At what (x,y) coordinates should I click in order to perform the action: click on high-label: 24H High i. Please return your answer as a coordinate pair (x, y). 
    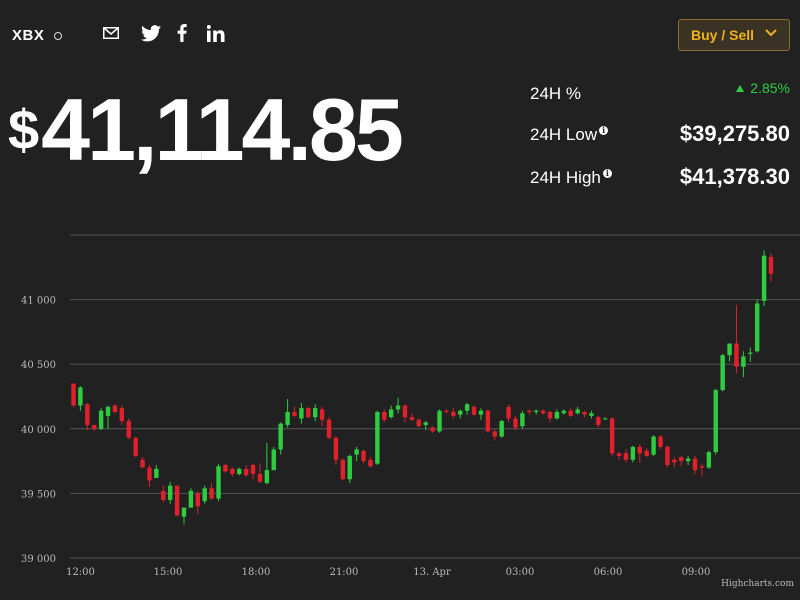
    Looking at the image, I should click on (571, 178).